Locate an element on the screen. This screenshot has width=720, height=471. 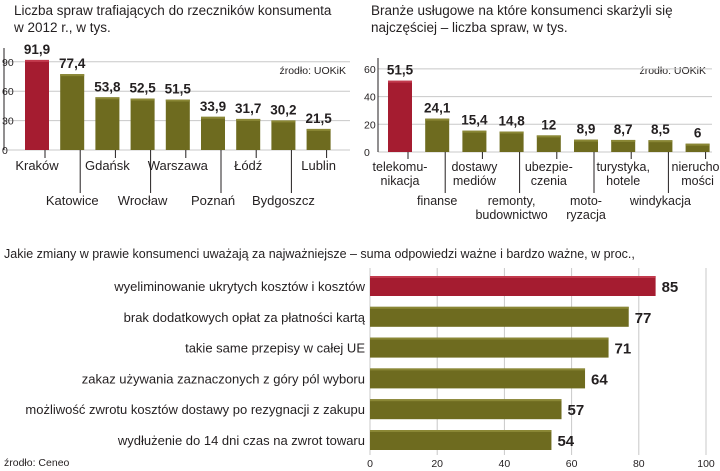
chart2-value-label: 51,5 is located at coordinates (400, 70).